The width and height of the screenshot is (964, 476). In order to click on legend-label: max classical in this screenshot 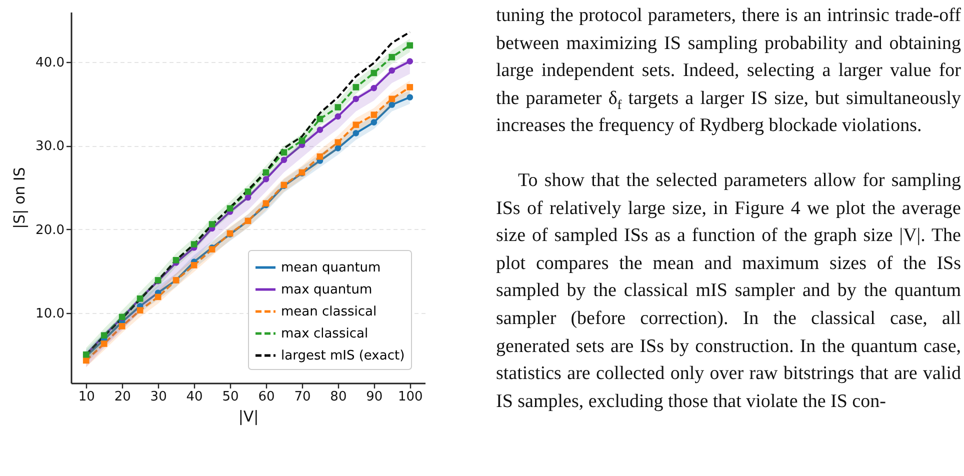, I will do `click(324, 334)`.